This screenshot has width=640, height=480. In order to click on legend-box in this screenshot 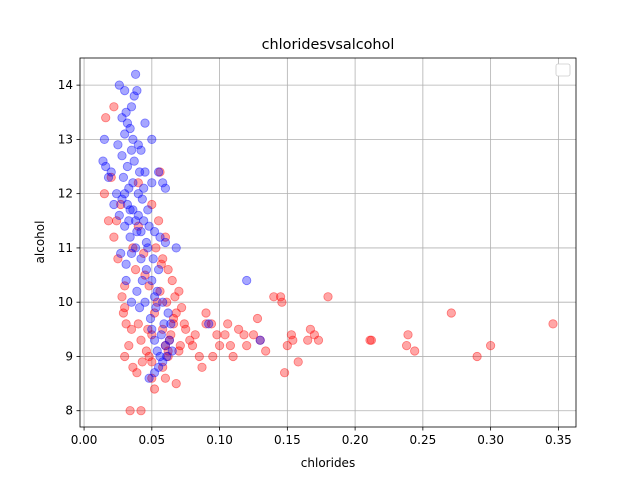, I will do `click(563, 70)`.